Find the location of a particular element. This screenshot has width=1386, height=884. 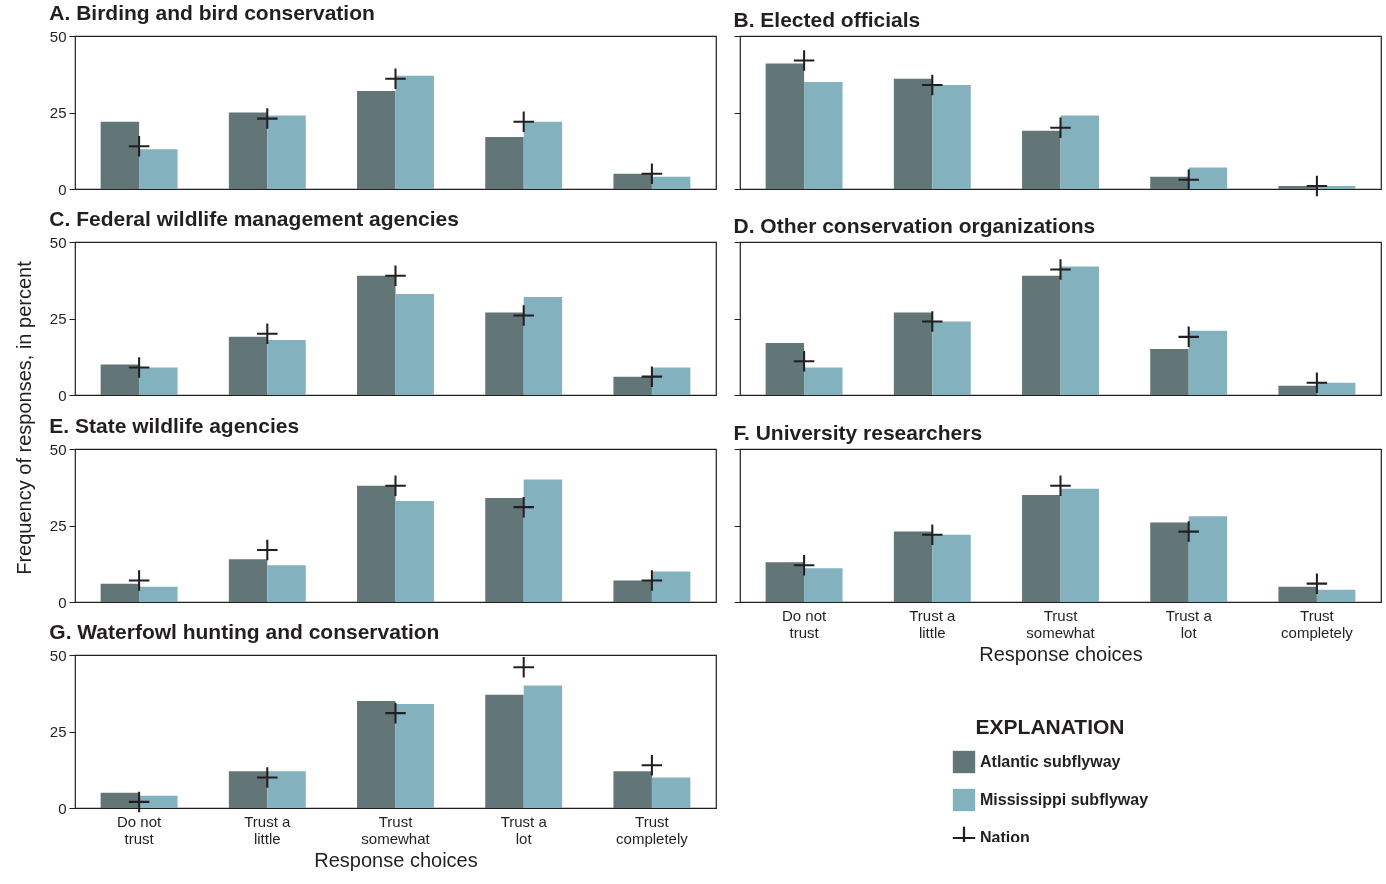

x-tick-label: Trust a lot is located at coordinates (1189, 623).